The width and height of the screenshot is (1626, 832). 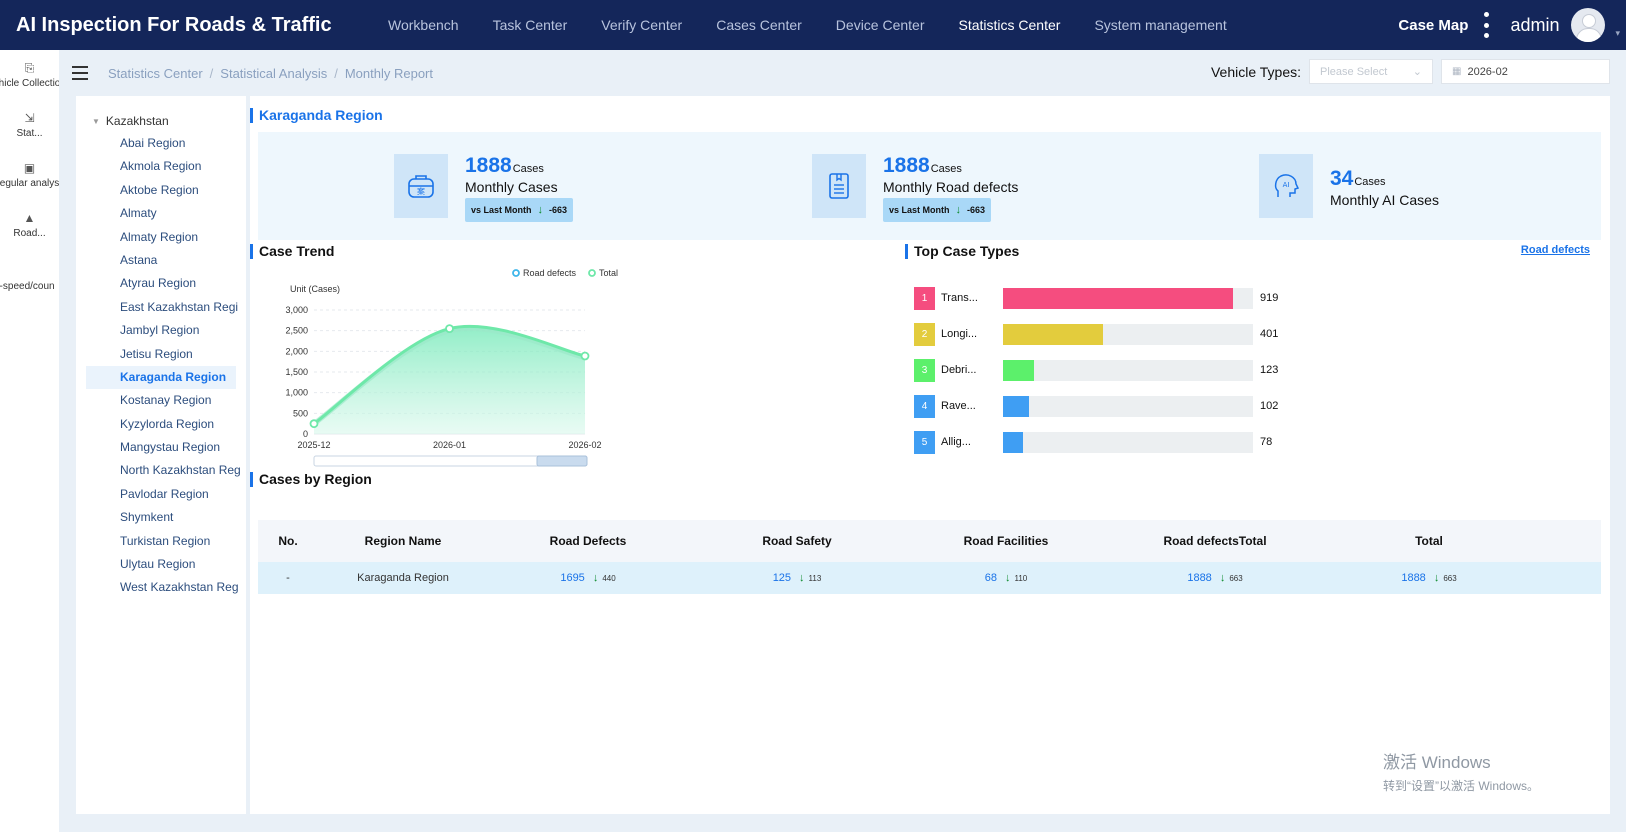 What do you see at coordinates (138, 213) in the screenshot?
I see `tree-item: Almaty` at bounding box center [138, 213].